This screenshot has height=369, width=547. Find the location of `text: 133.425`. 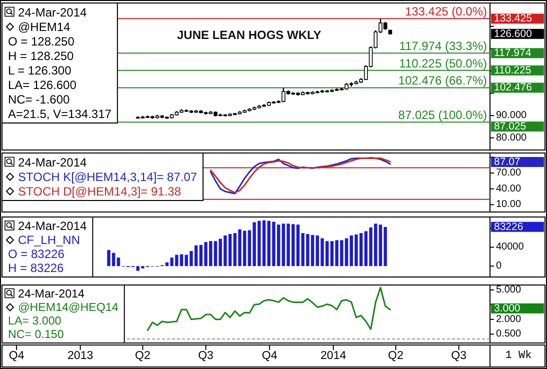

text: 133.425 is located at coordinates (513, 18).